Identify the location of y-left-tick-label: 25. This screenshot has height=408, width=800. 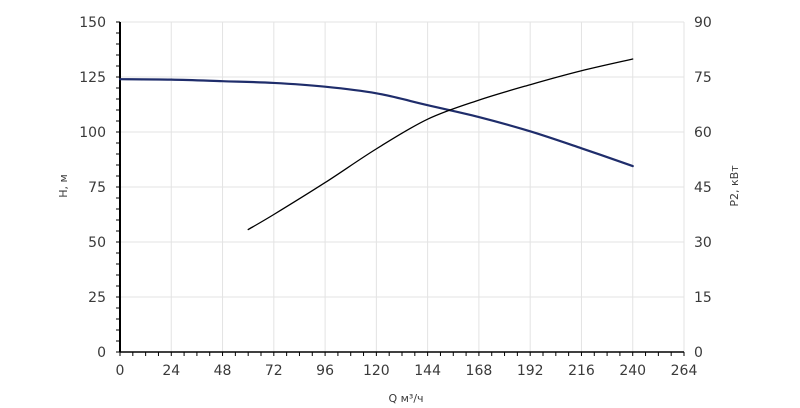
(97, 298).